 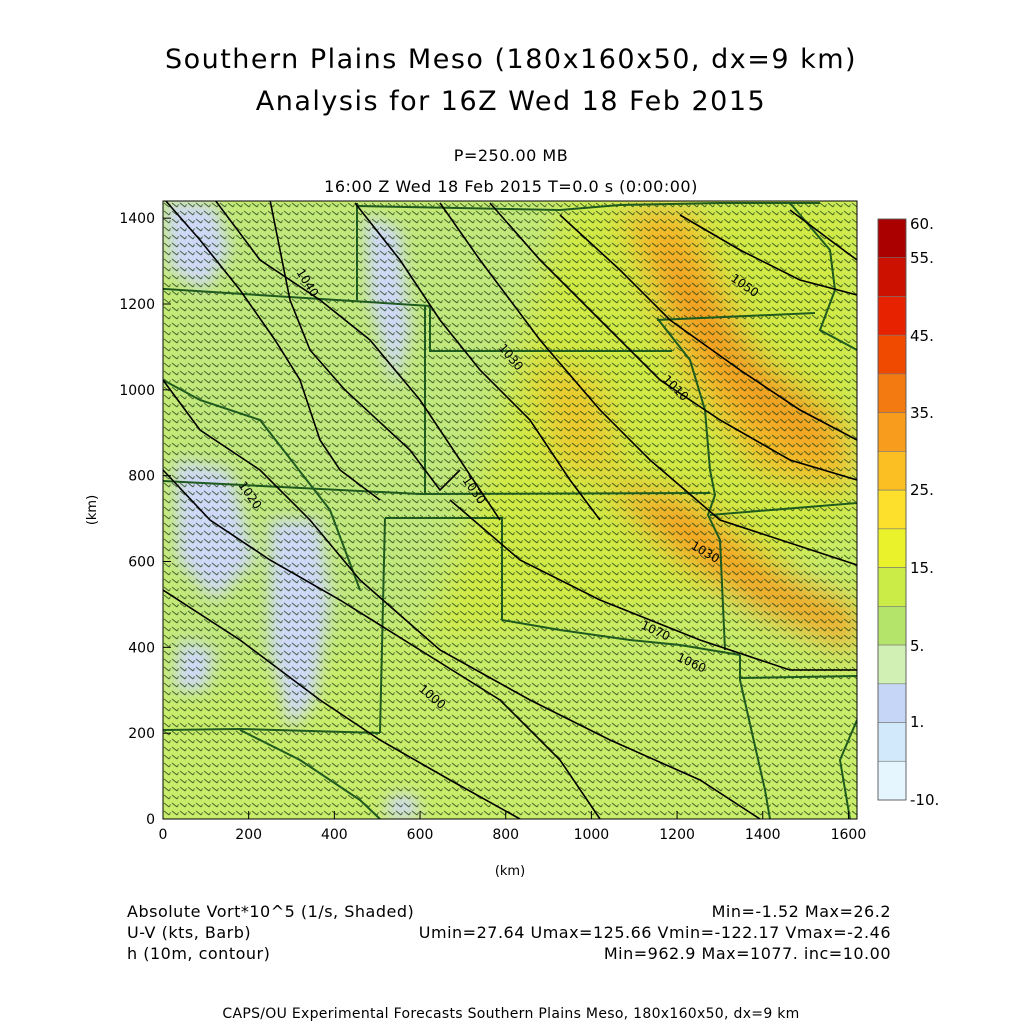 What do you see at coordinates (801, 911) in the screenshot?
I see `legend-shaded-stats: Min=-1.52 Max=26.2` at bounding box center [801, 911].